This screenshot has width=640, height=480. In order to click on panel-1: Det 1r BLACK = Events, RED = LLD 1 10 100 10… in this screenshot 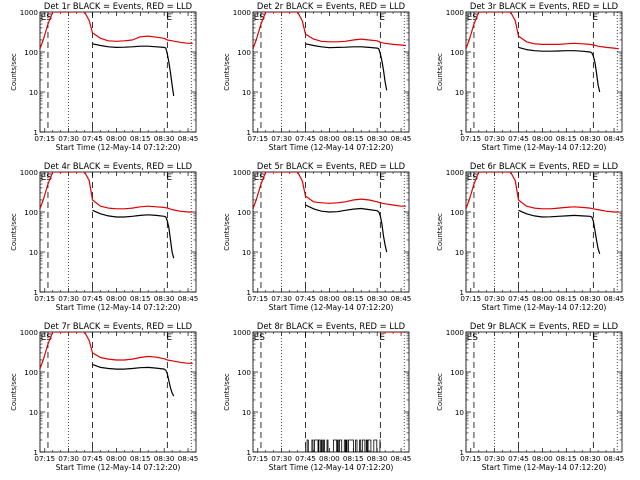, I will do `click(104, 76)`.